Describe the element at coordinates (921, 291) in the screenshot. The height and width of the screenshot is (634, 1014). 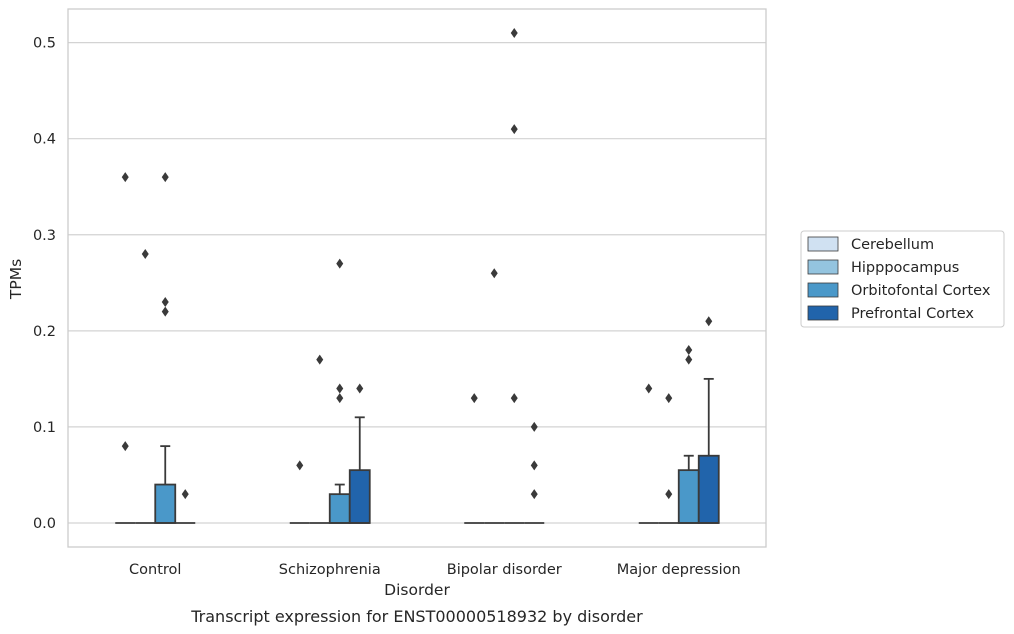
I see `legend-label: Orbitofontal Cortex` at that location.